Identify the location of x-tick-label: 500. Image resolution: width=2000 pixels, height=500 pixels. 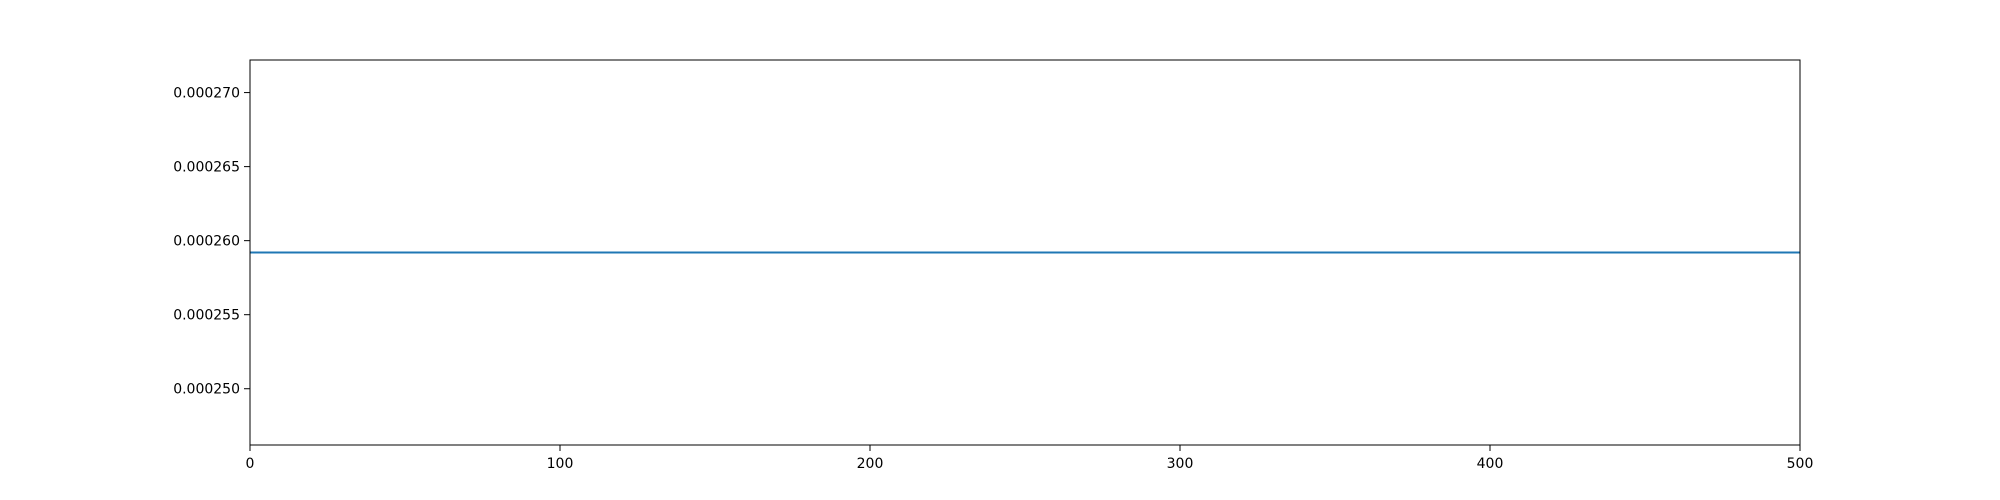
(1800, 464).